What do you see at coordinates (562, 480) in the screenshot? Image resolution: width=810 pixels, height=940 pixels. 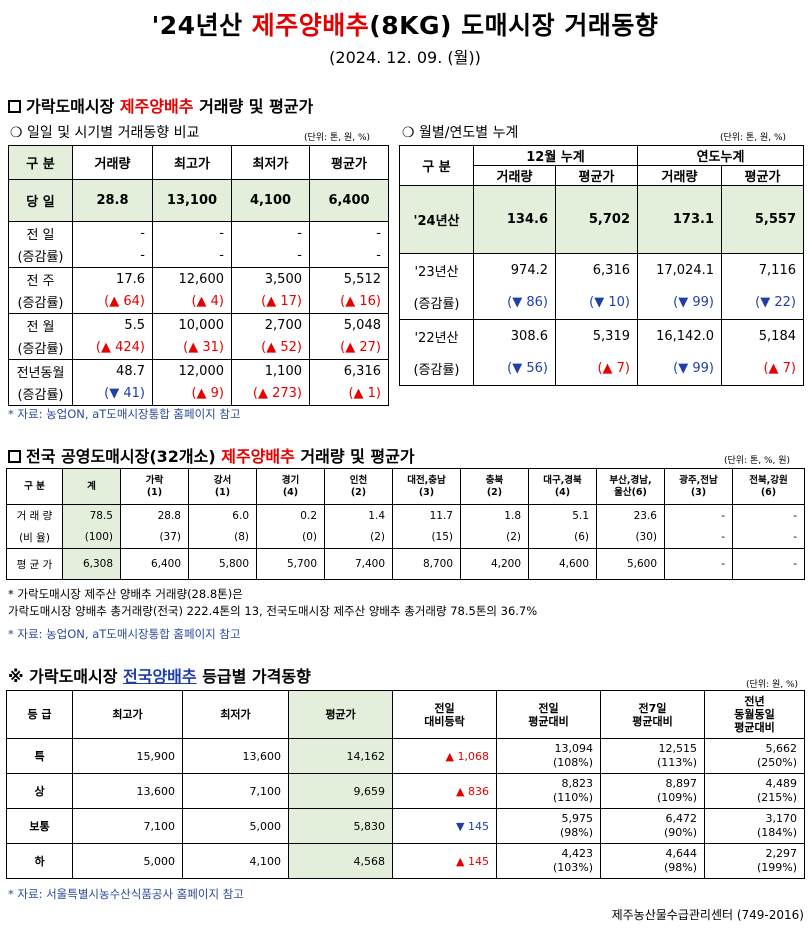 I see `header-line: 대구,경북` at bounding box center [562, 480].